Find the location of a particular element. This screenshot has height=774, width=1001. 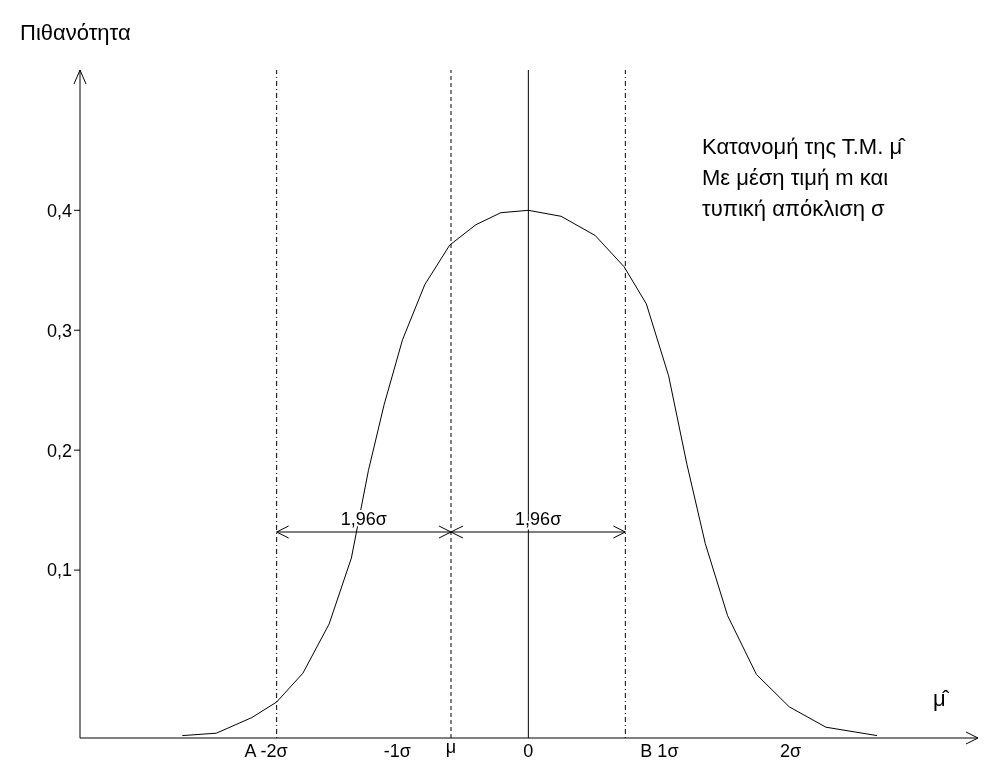

x-tick-label: -1σ is located at coordinates (397, 750).